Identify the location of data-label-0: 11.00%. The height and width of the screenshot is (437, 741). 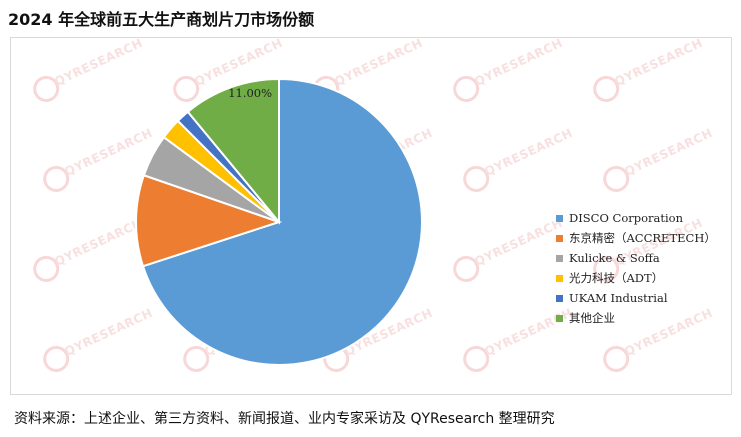
(250, 93).